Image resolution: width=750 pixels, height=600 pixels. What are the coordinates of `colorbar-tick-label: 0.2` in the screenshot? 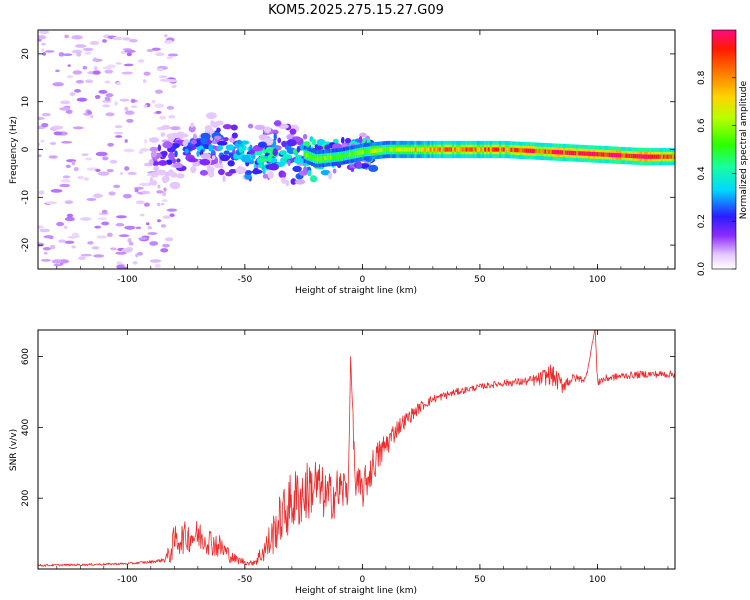 It's located at (702, 221).